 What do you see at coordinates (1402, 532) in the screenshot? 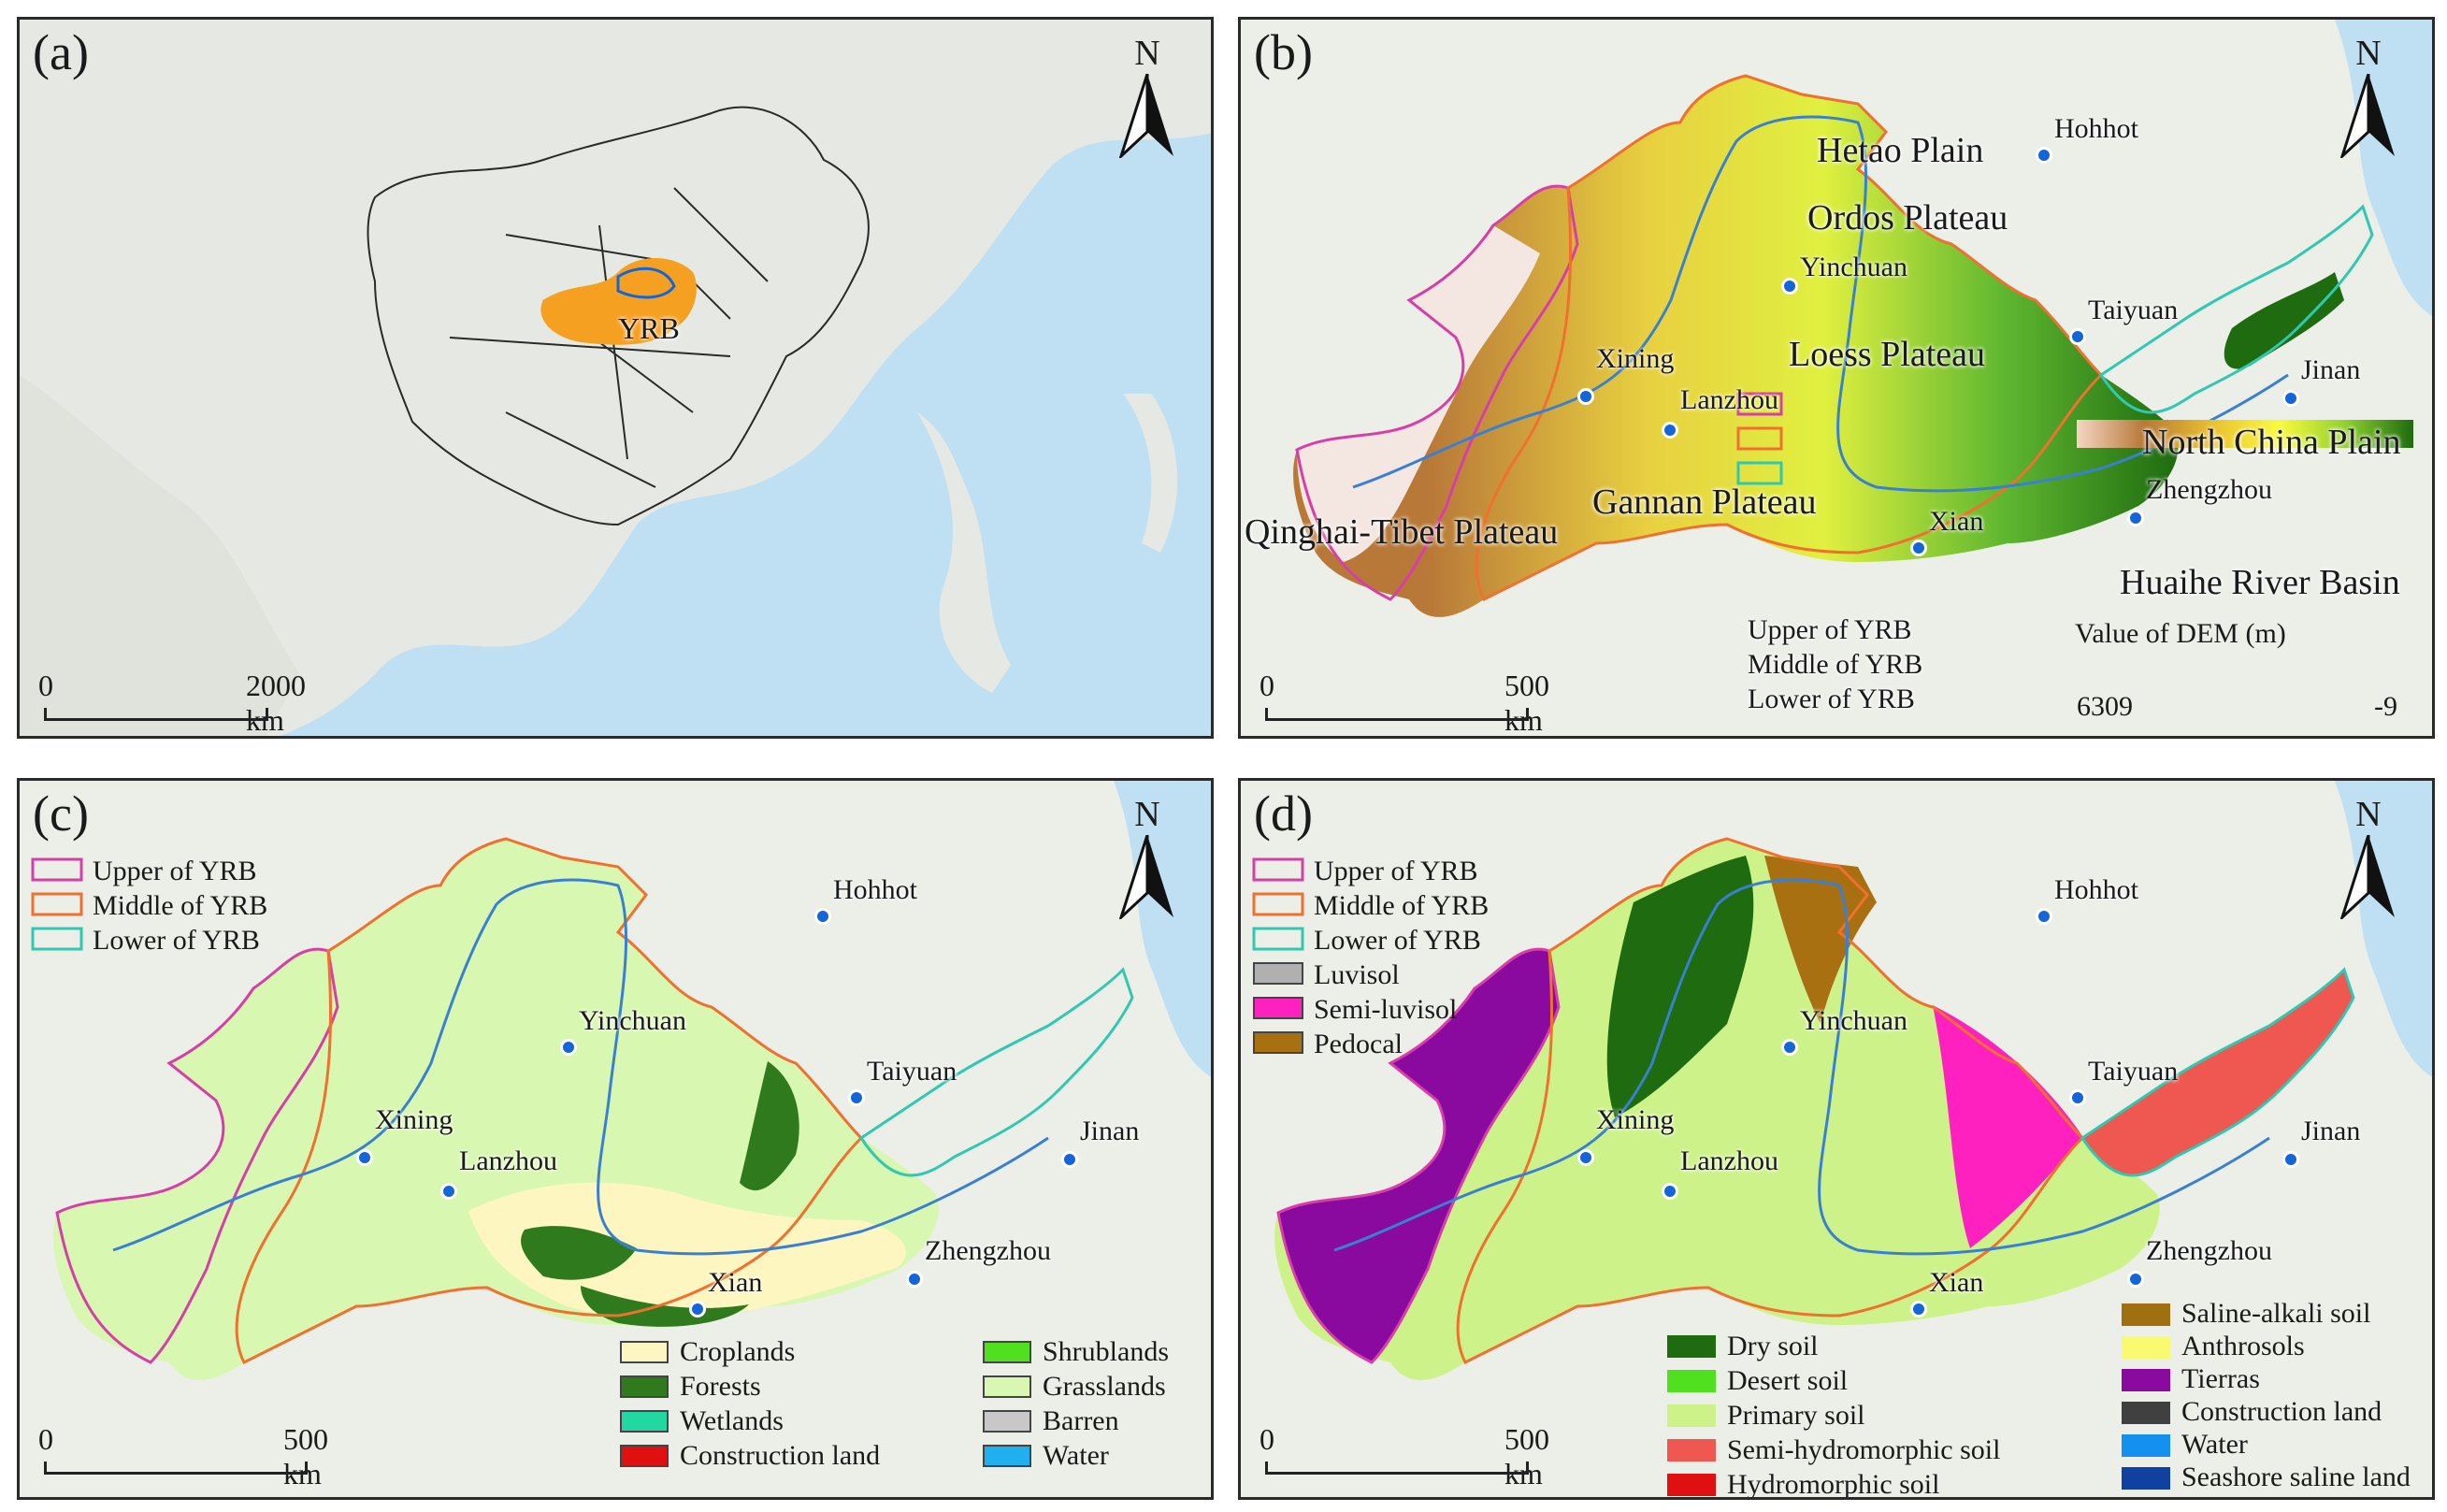
I see `region-qinghai-tibet-plateau: Qinghai-Tibet Plateau` at bounding box center [1402, 532].